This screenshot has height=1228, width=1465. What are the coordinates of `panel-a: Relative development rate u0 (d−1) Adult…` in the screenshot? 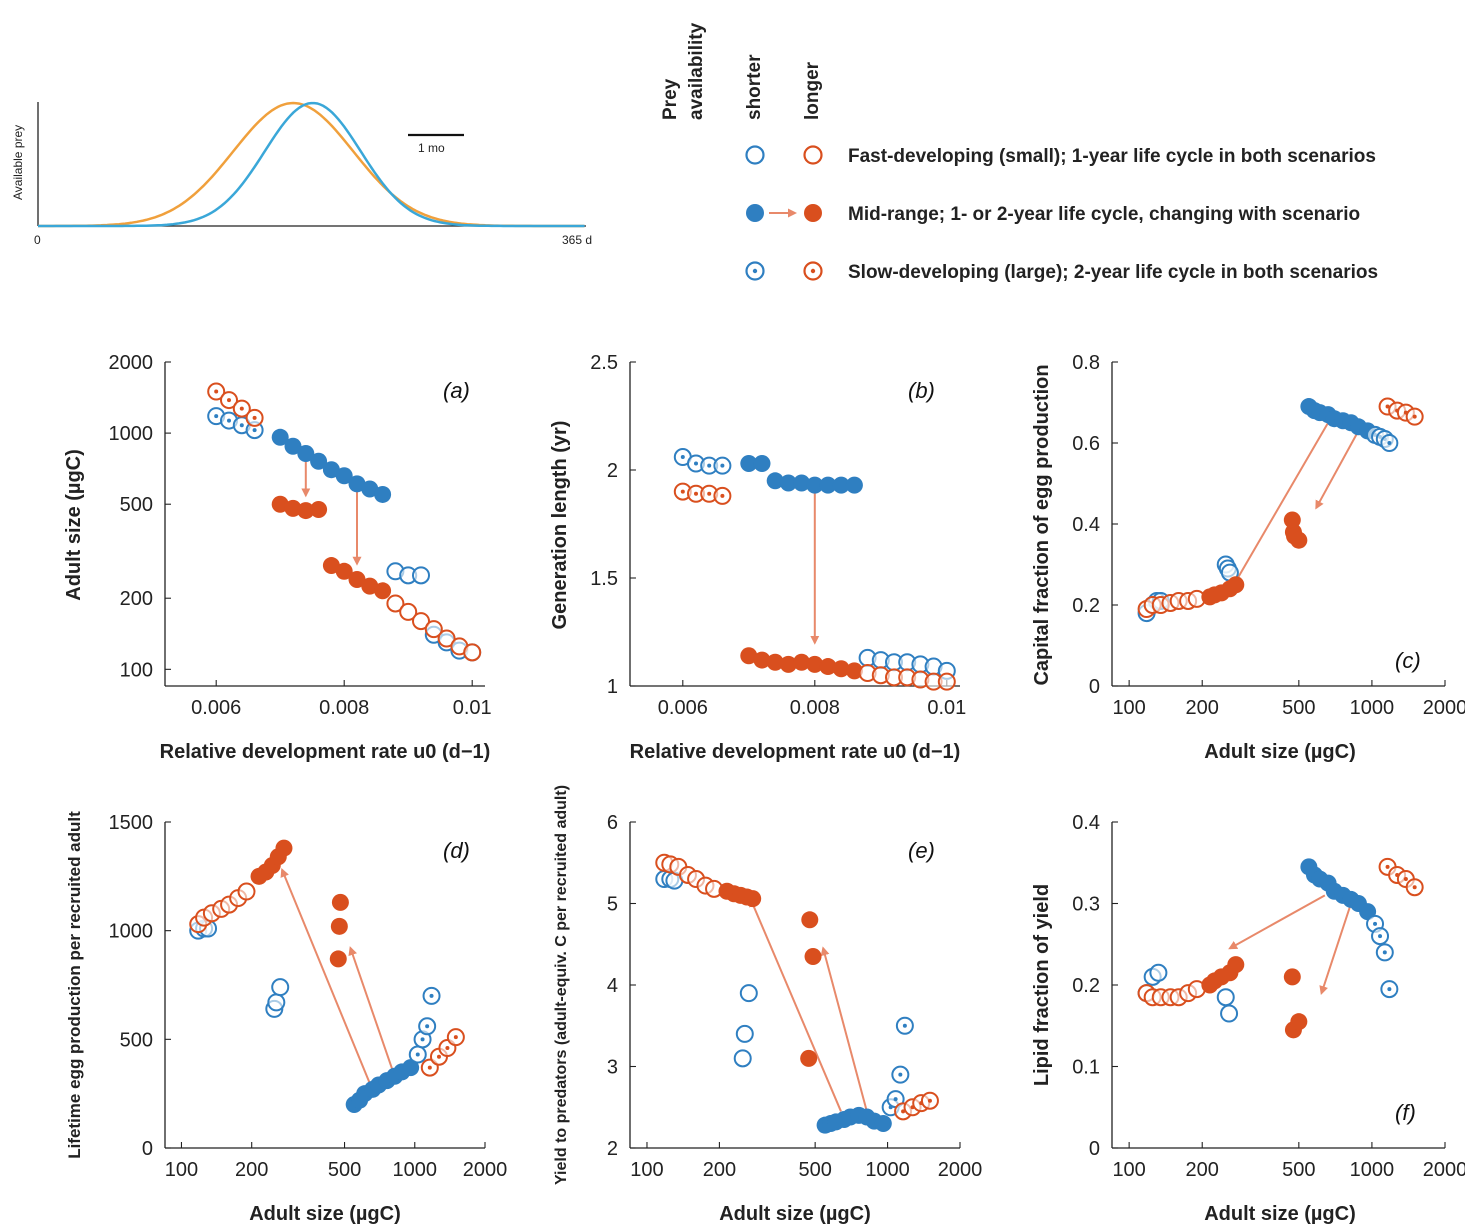 It's located at (277, 557).